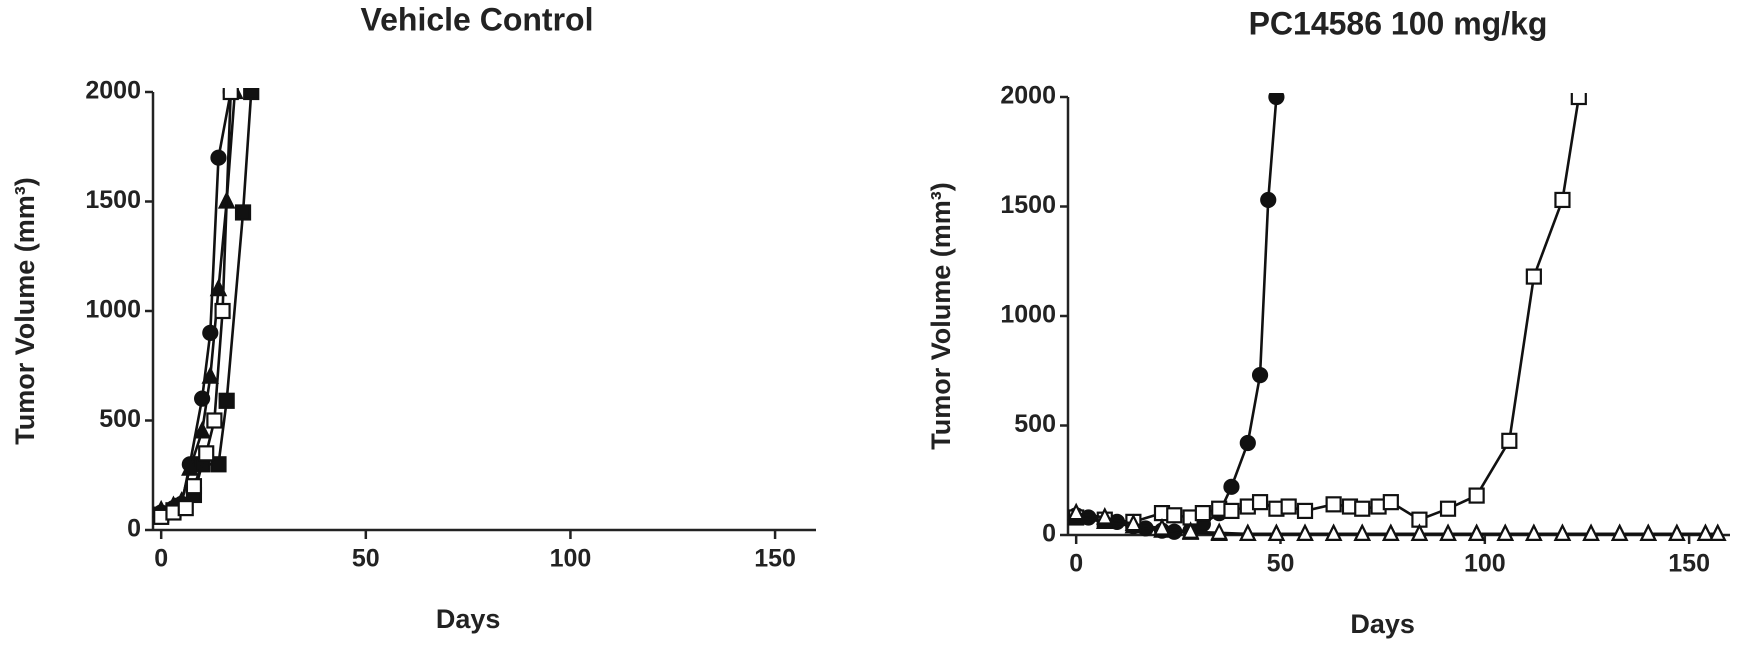 The height and width of the screenshot is (663, 1740). What do you see at coordinates (477, 19) in the screenshot?
I see `chart-title: Vehicle Control` at bounding box center [477, 19].